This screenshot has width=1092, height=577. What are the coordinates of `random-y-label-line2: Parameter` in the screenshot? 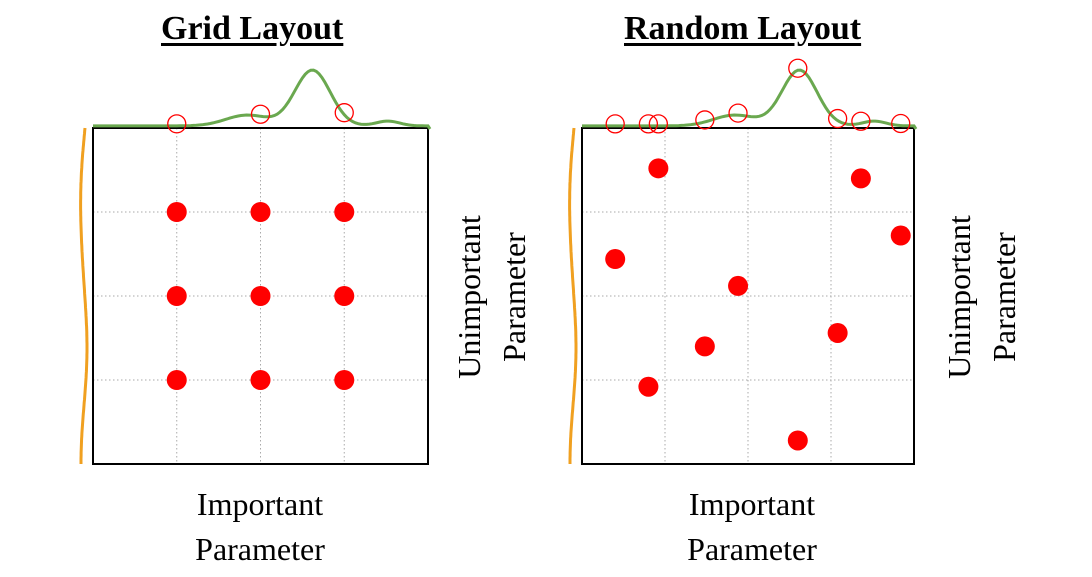 It's located at (1004, 297).